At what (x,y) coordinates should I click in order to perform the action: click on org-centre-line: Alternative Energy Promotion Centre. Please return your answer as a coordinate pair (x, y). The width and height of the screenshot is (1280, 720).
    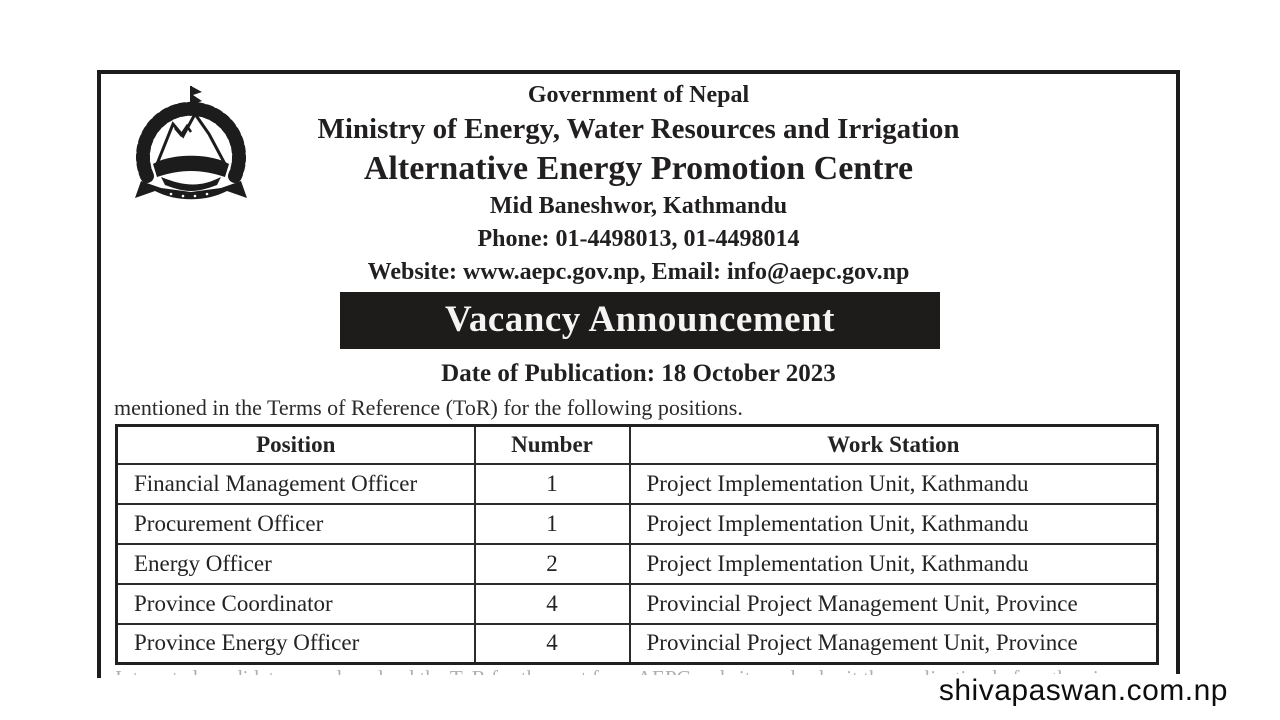
    Looking at the image, I should click on (638, 168).